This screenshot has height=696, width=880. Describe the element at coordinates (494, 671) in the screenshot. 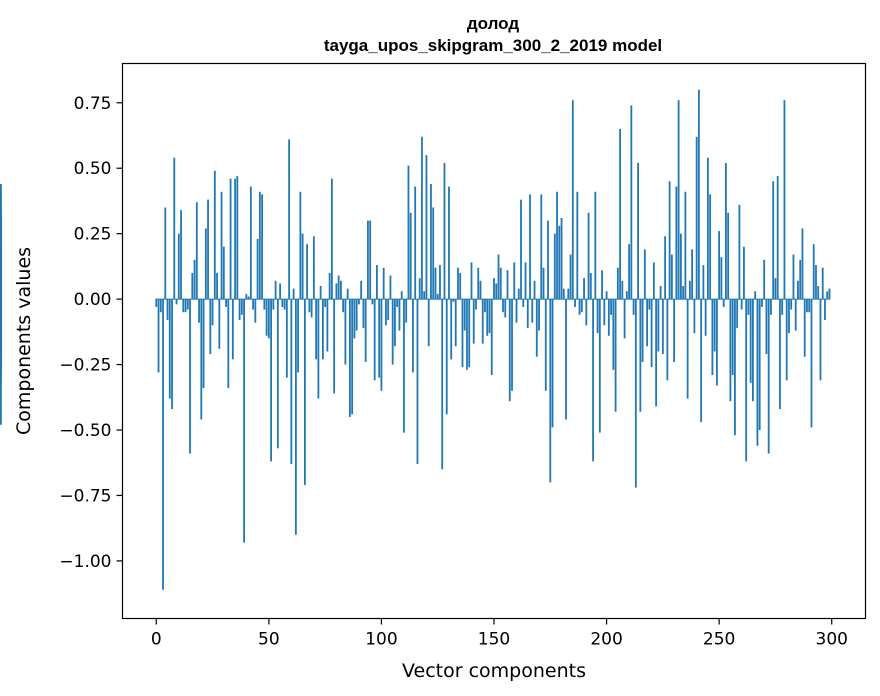

I see `x-axis-label: Vector components` at that location.